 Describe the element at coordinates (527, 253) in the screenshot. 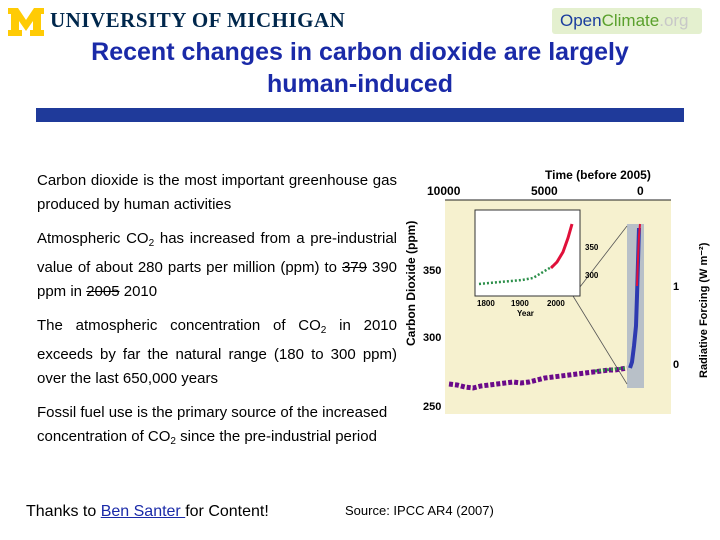

I see `inset-plot` at that location.